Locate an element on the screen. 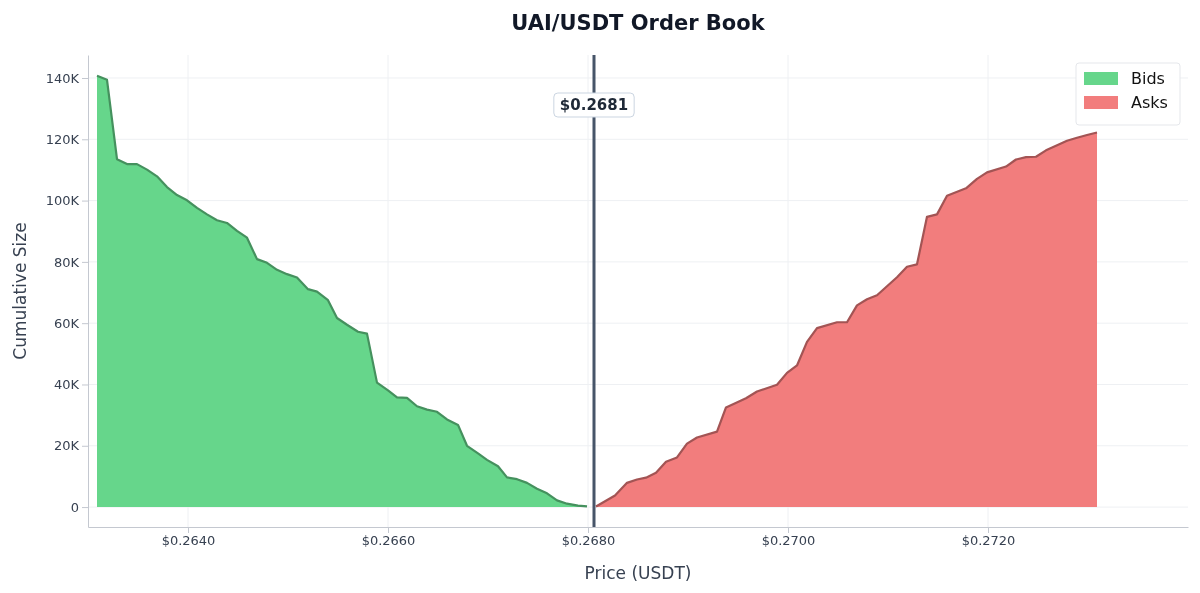 This screenshot has width=1200, height=593. x-tick-label: $0.2700 is located at coordinates (788, 541).